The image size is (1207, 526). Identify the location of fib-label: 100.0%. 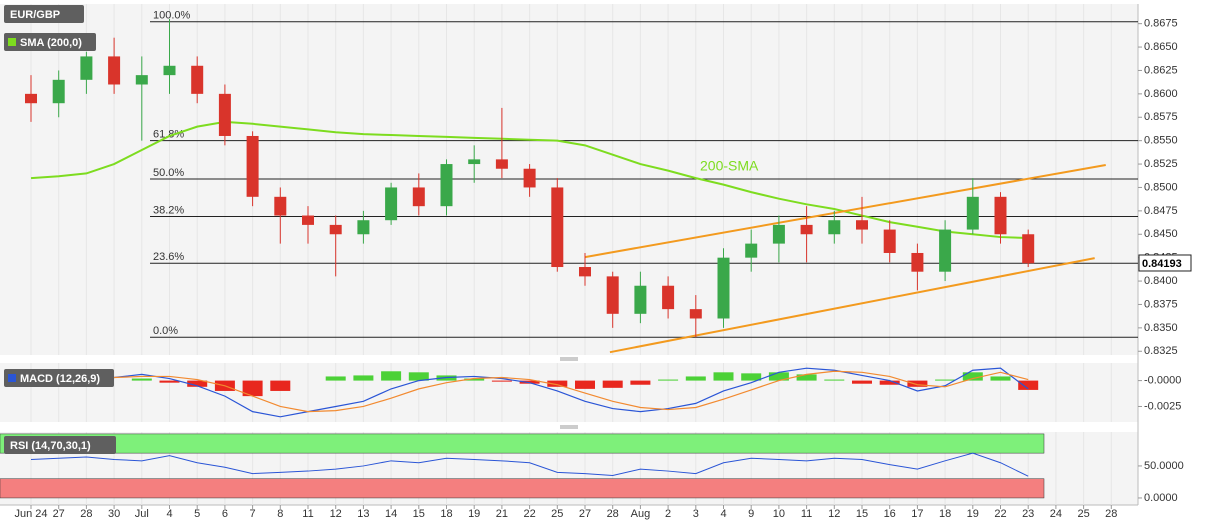
(172, 16).